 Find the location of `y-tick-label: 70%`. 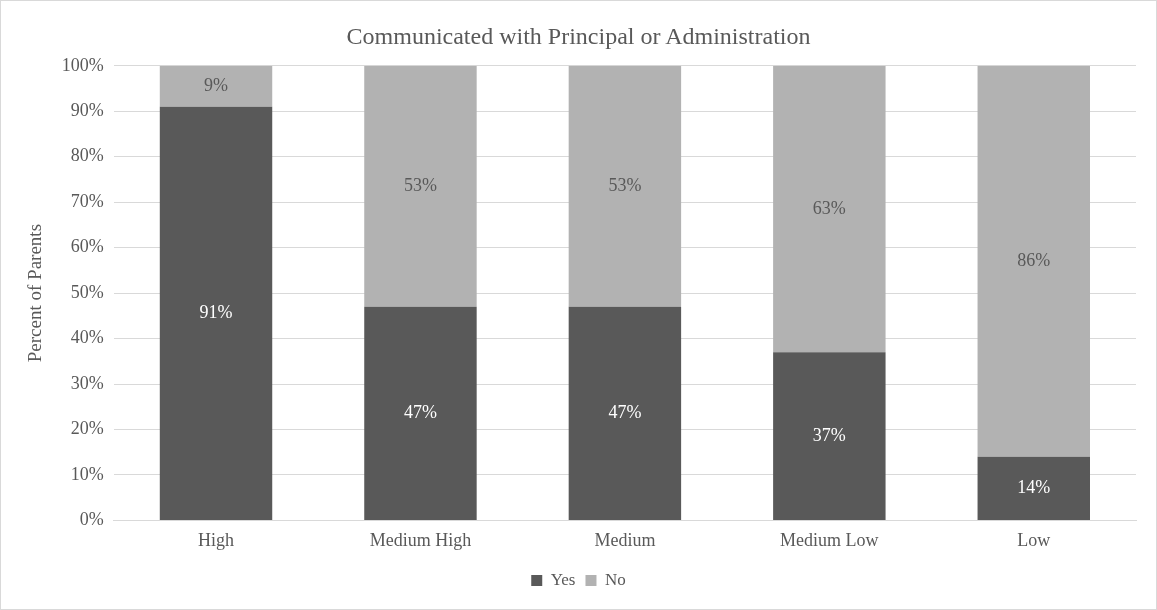

y-tick-label: 70% is located at coordinates (87, 200).